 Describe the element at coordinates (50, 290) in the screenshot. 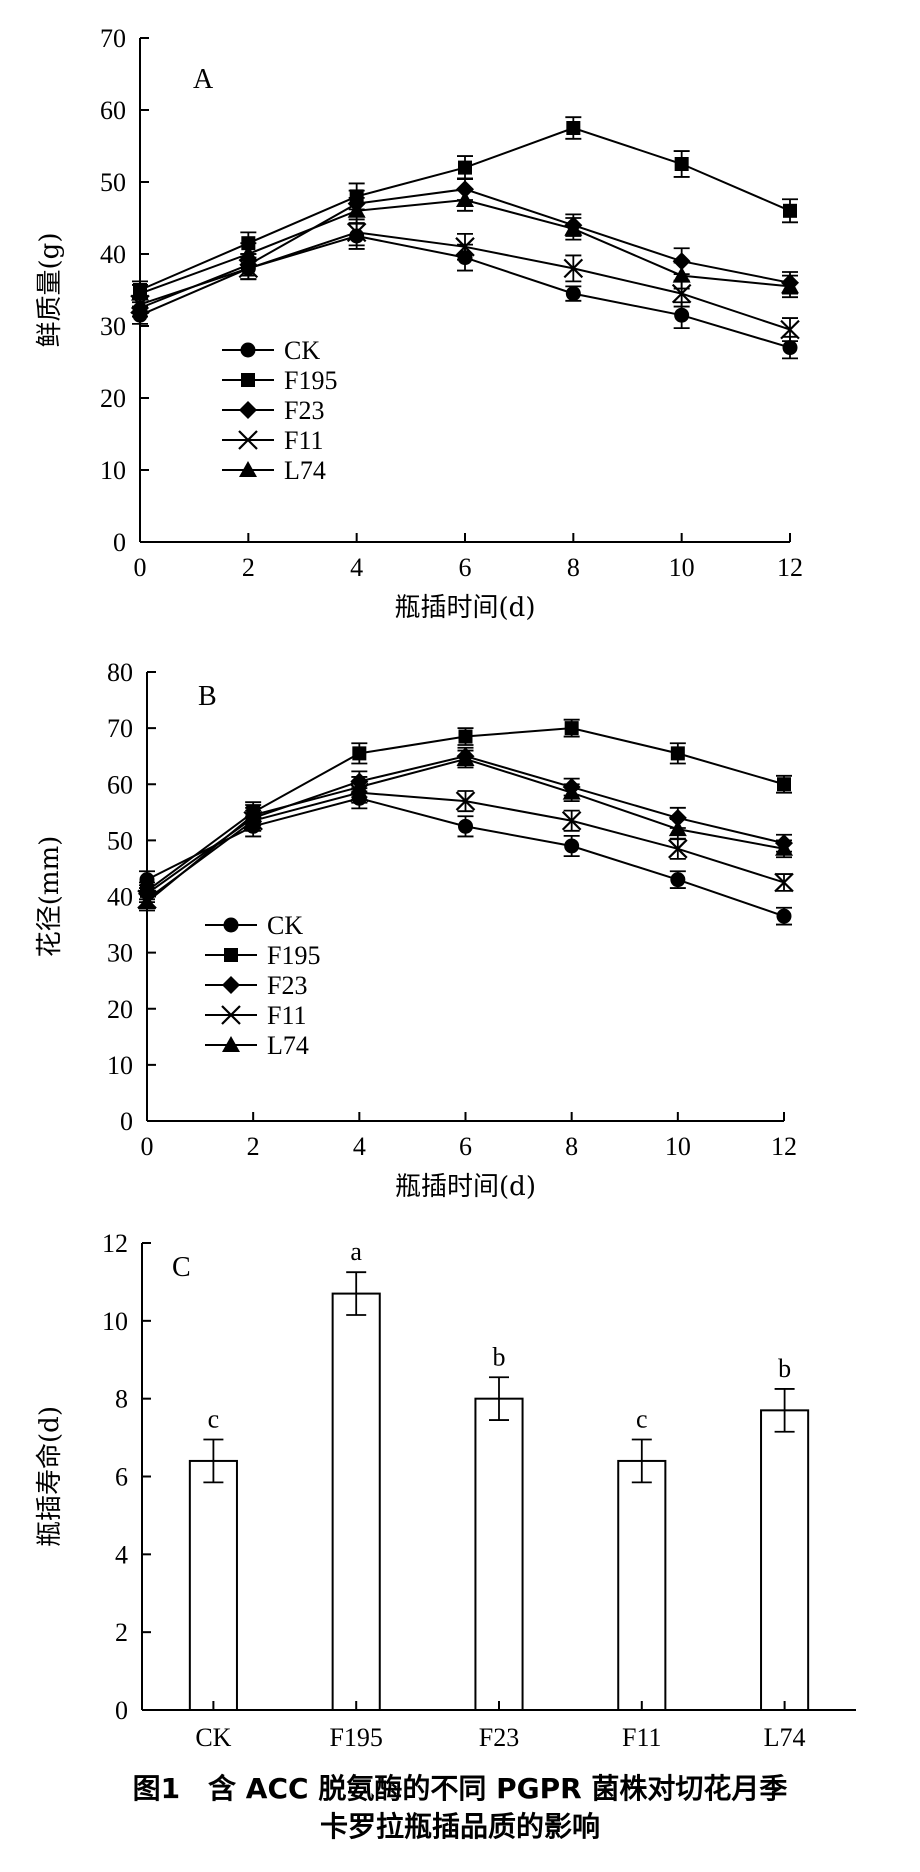

I see `y-axis-title: 鲜质量(g)` at that location.